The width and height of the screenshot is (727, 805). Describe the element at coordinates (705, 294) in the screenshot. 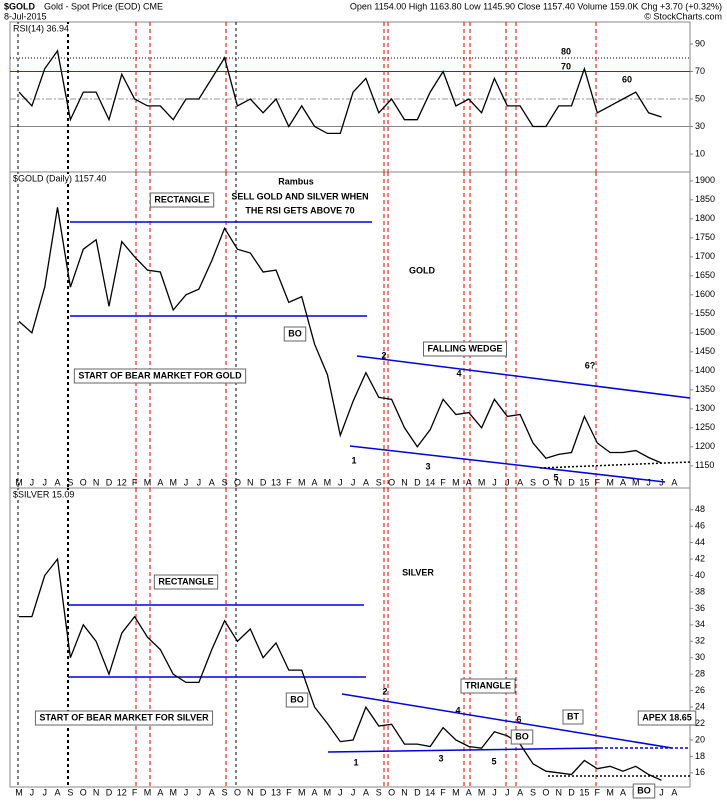

I see `y-tick-label: 1600` at that location.